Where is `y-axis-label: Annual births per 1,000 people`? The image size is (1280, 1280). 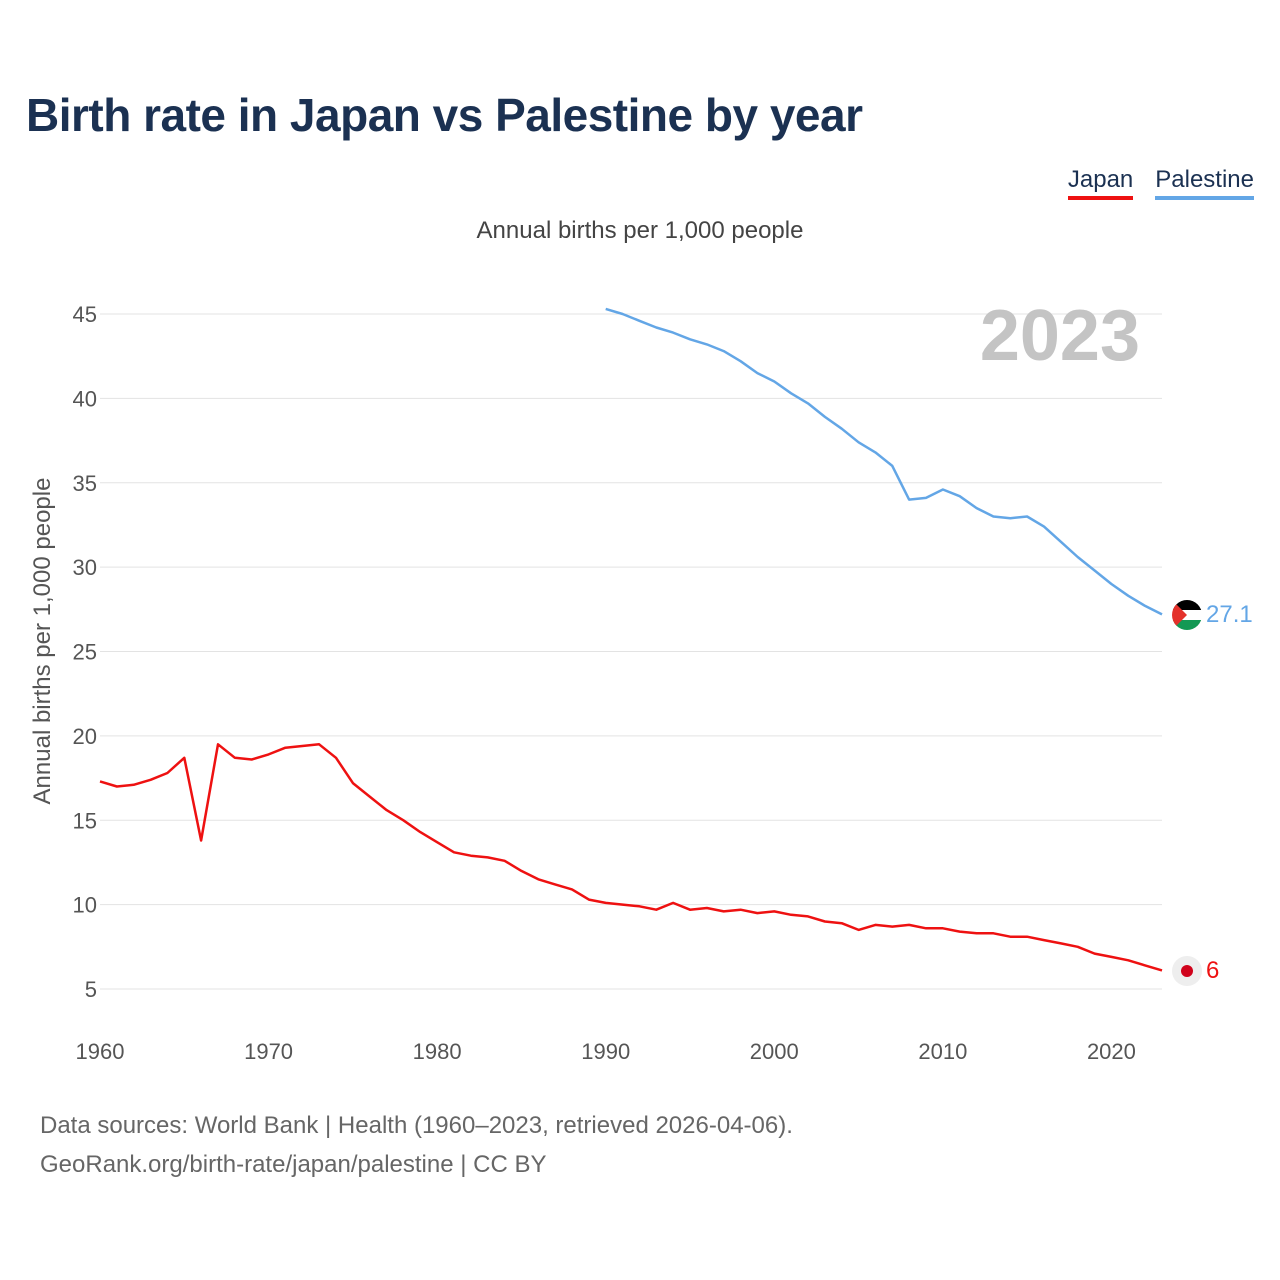 y-axis-label: Annual births per 1,000 people is located at coordinates (42, 641).